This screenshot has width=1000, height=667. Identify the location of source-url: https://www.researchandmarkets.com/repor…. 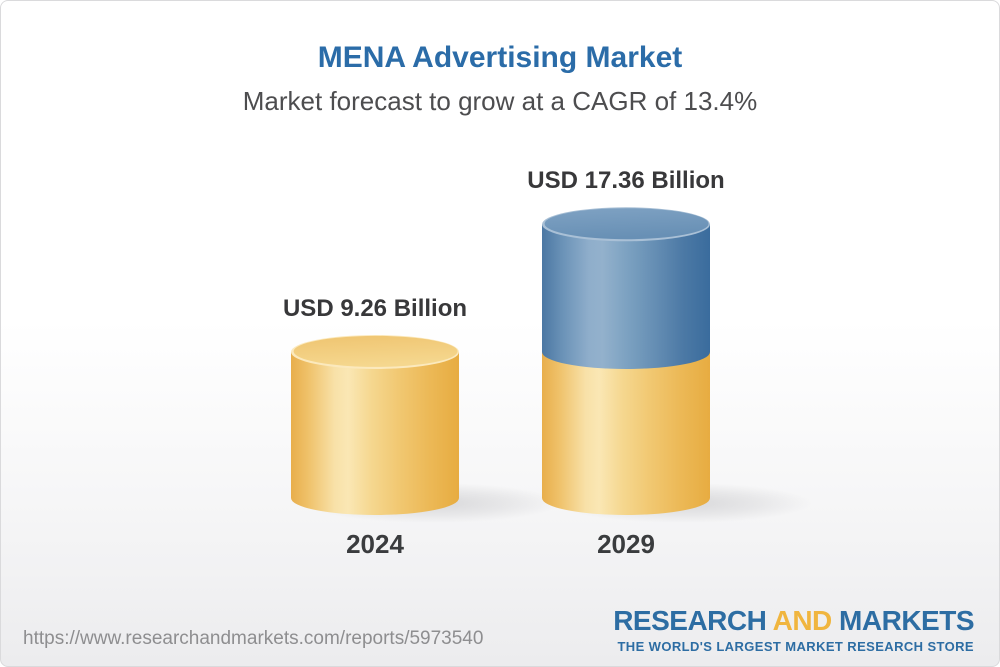
(253, 638).